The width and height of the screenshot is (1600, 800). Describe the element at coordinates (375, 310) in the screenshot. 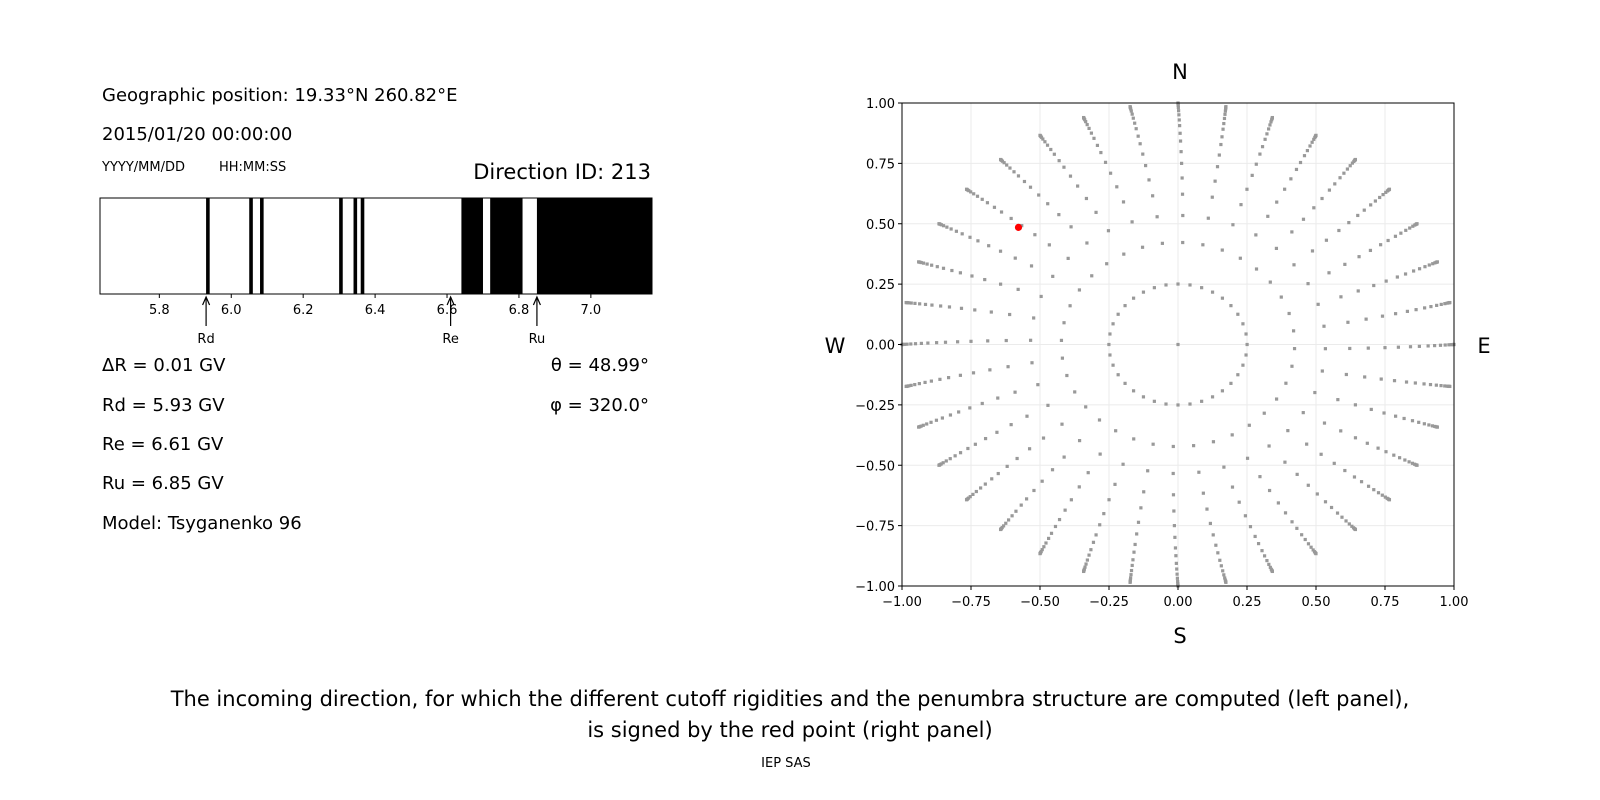

I see `x-tick-label: 6.4` at that location.